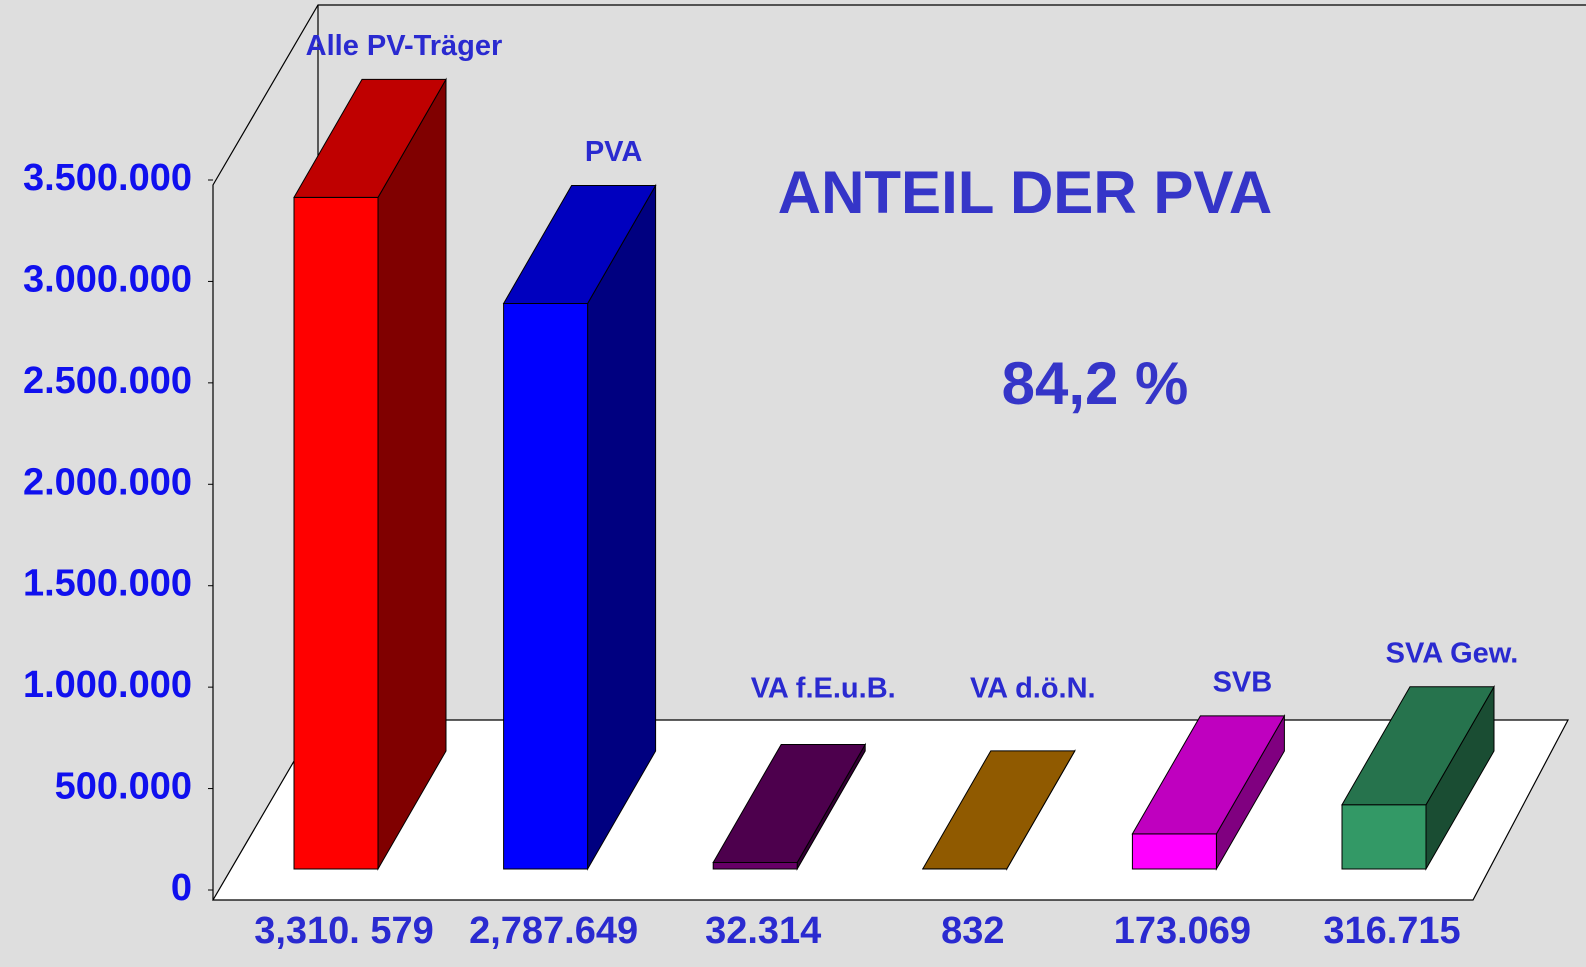 Image resolution: width=1586 pixels, height=967 pixels. Describe the element at coordinates (1182, 931) in the screenshot. I see `value-label: 173.069` at that location.